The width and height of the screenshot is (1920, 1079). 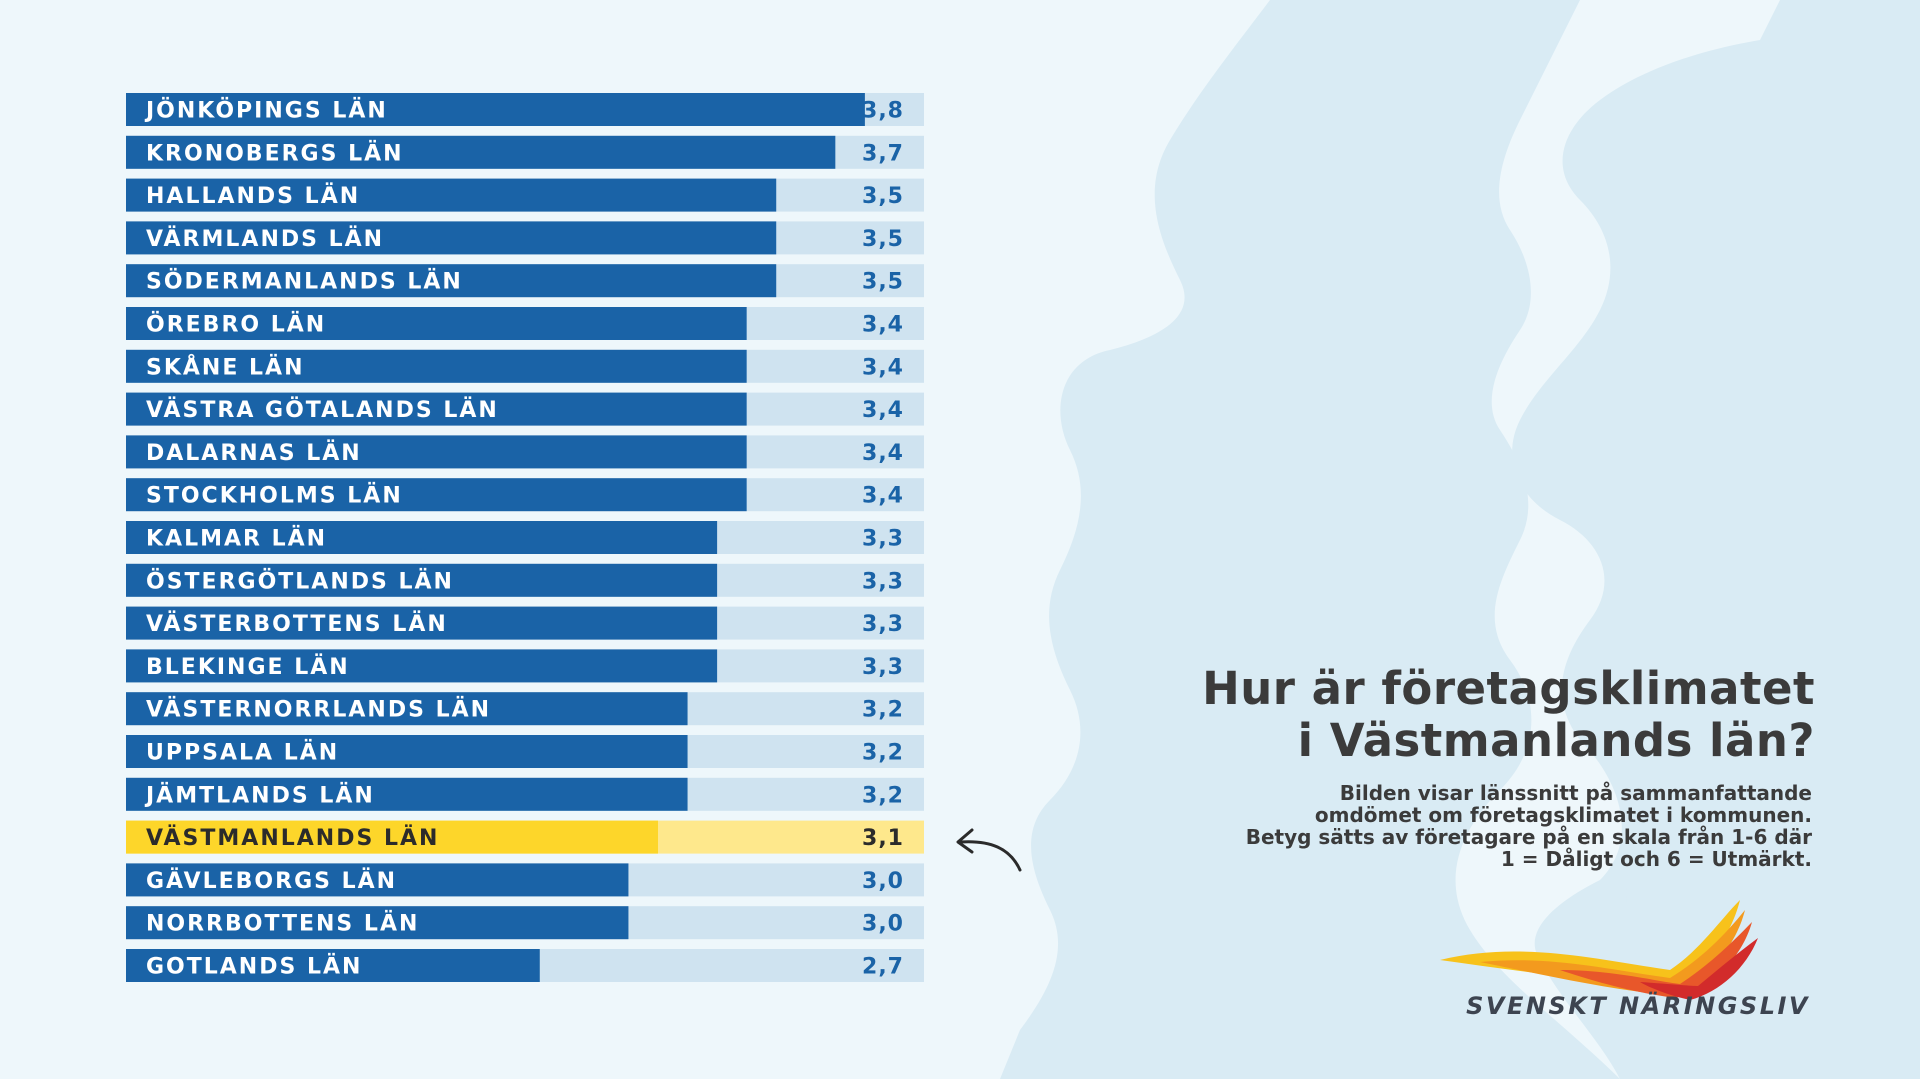 I want to click on bar-row: JÖNKÖPINGS LÄN 3,8, so click(x=525, y=109).